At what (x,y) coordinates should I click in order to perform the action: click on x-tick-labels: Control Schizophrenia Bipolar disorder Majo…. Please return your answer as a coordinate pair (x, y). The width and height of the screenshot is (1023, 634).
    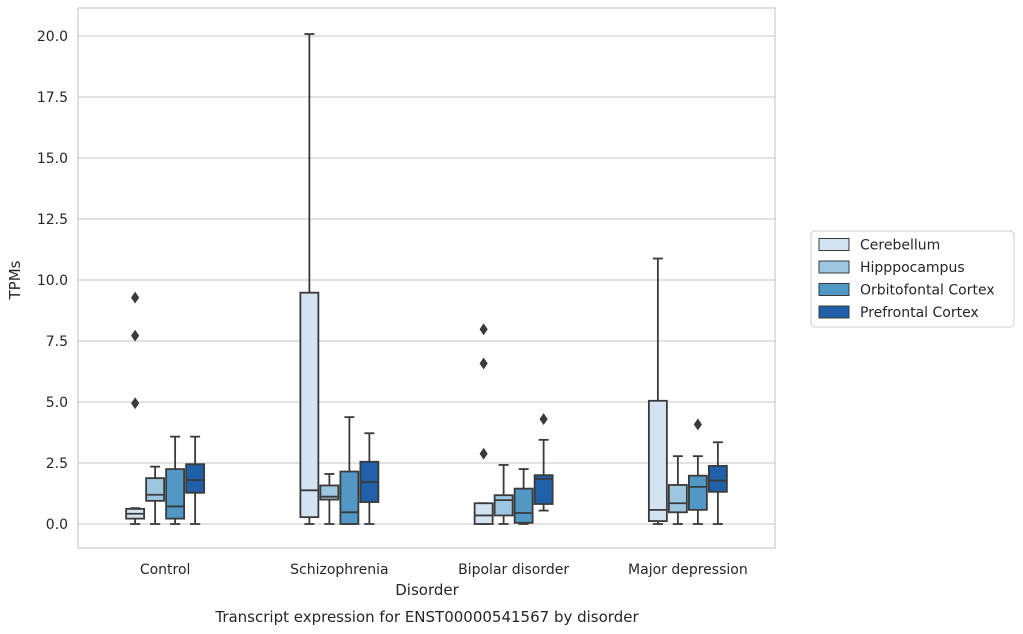
    Looking at the image, I should click on (444, 570).